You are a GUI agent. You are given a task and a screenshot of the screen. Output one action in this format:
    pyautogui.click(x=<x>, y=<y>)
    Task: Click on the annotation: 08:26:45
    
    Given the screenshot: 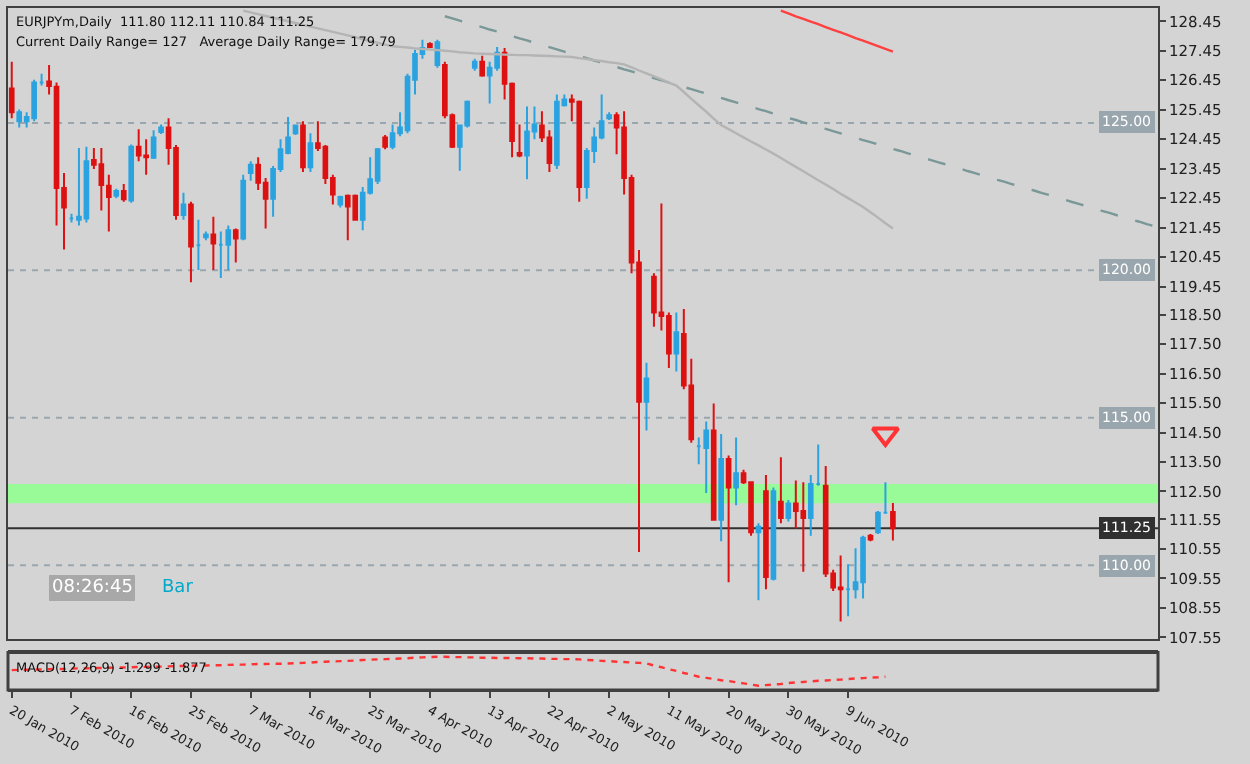 What is the action you would take?
    pyautogui.click(x=92, y=588)
    